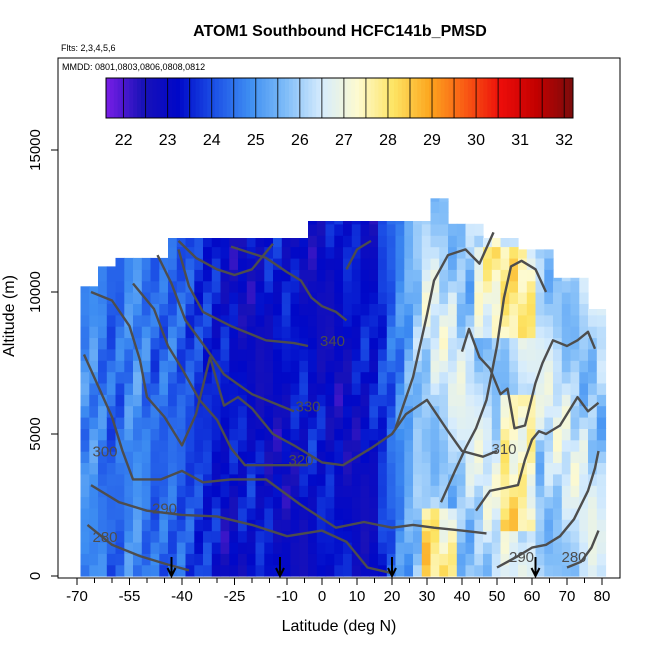 This screenshot has height=650, width=650. Describe the element at coordinates (340, 31) in the screenshot. I see `chart-title: ATOM1 Southbound HCFC141b_PMSD` at that location.